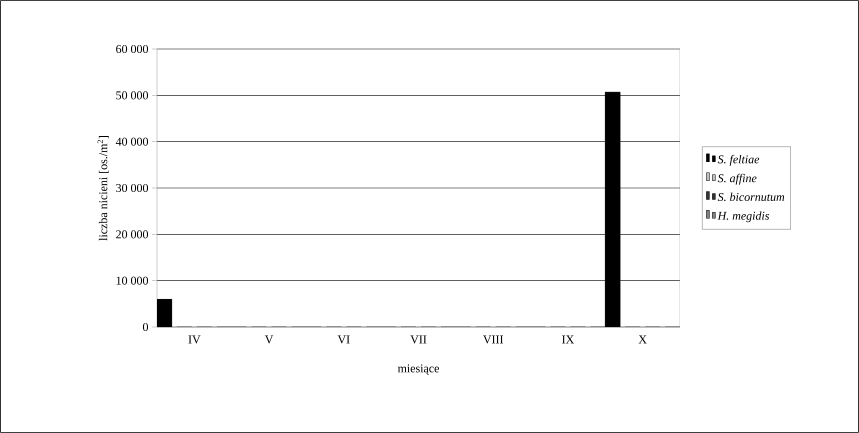 This screenshot has height=433, width=859. What do you see at coordinates (132, 142) in the screenshot?
I see `y-tick-label: 40 000` at bounding box center [132, 142].